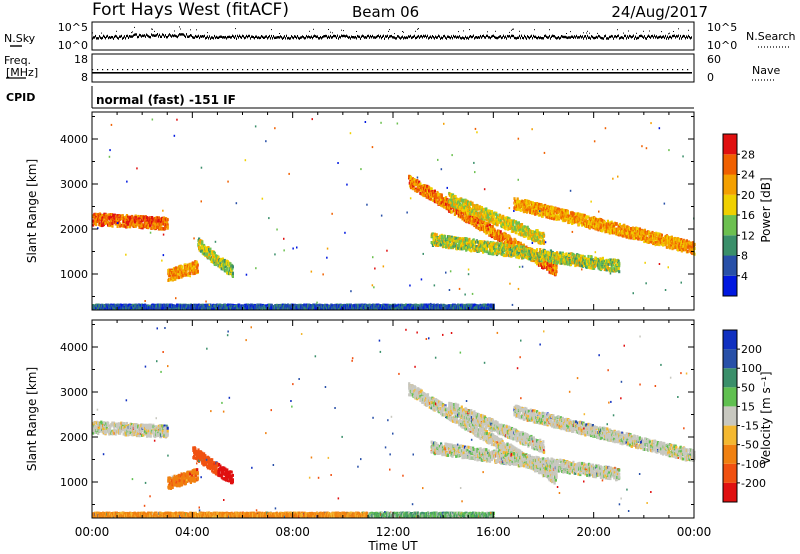 This screenshot has height=554, width=800. What do you see at coordinates (74, 184) in the screenshot?
I see `power-ytick-3000: 3000` at bounding box center [74, 184].